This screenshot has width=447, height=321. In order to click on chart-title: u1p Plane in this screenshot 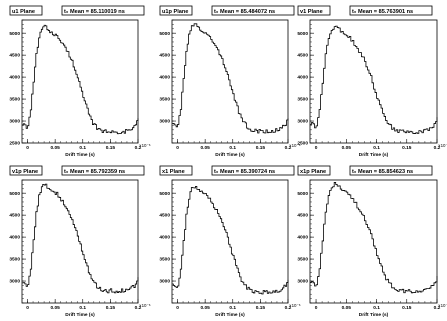, I will do `click(175, 12)`.